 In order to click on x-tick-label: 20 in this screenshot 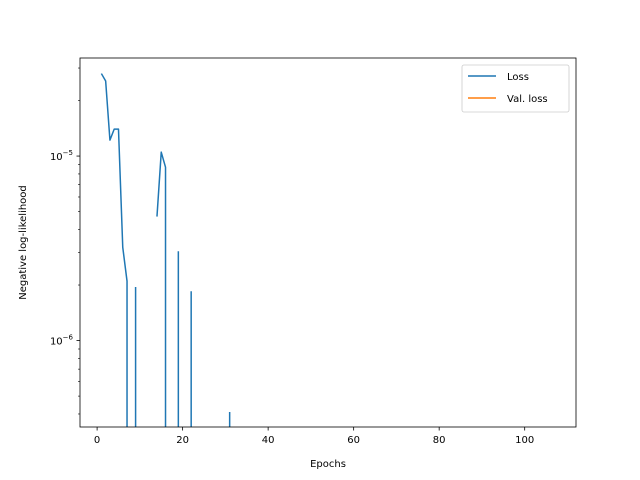, I will do `click(182, 440)`.